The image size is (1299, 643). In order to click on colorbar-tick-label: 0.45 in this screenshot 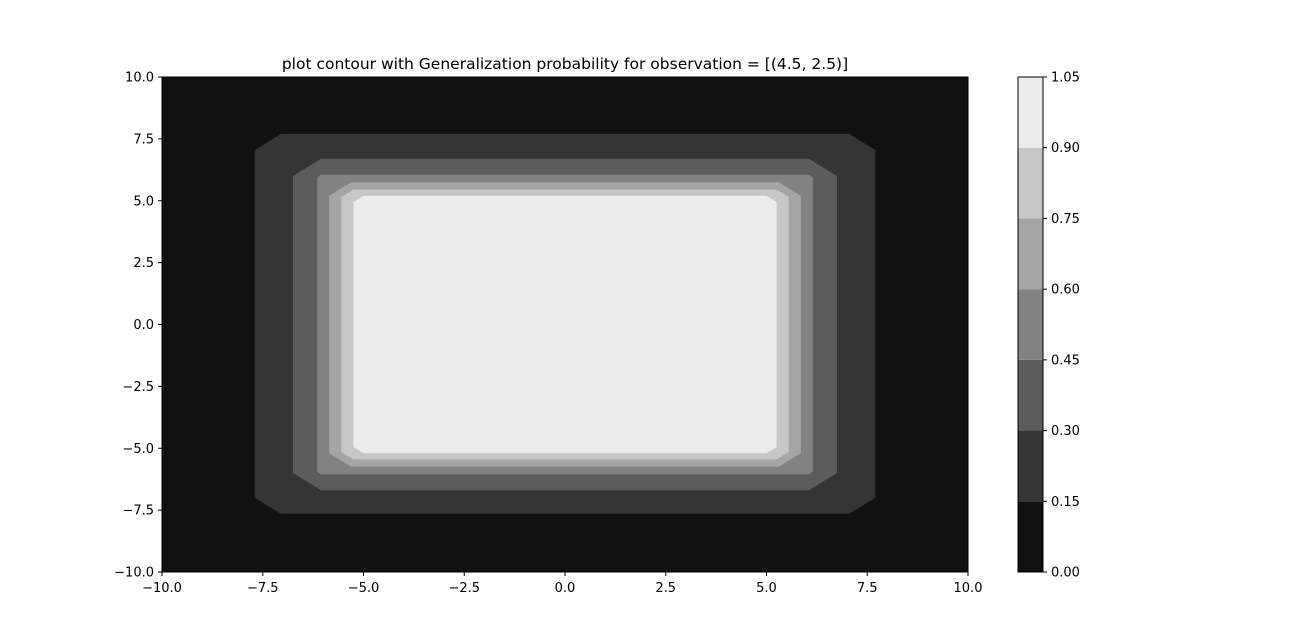, I will do `click(1065, 360)`.